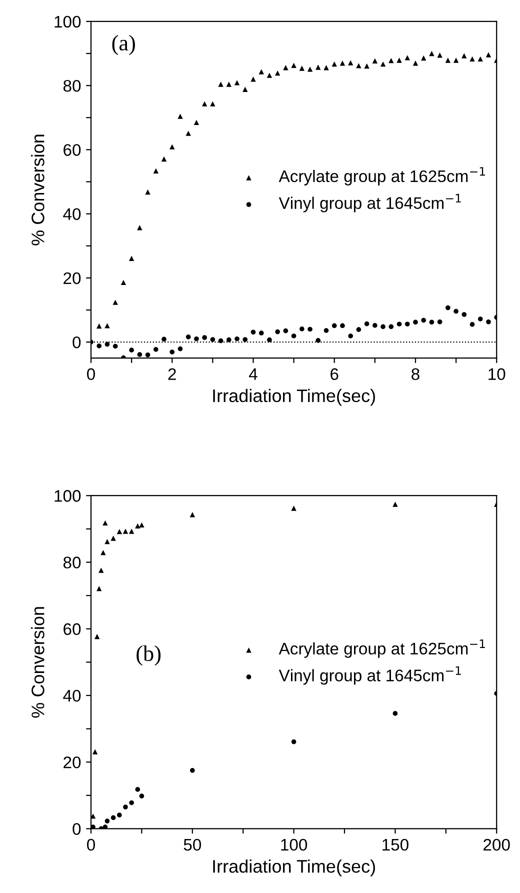 This screenshot has height=893, width=520. I want to click on annotation: (b), so click(148, 655).